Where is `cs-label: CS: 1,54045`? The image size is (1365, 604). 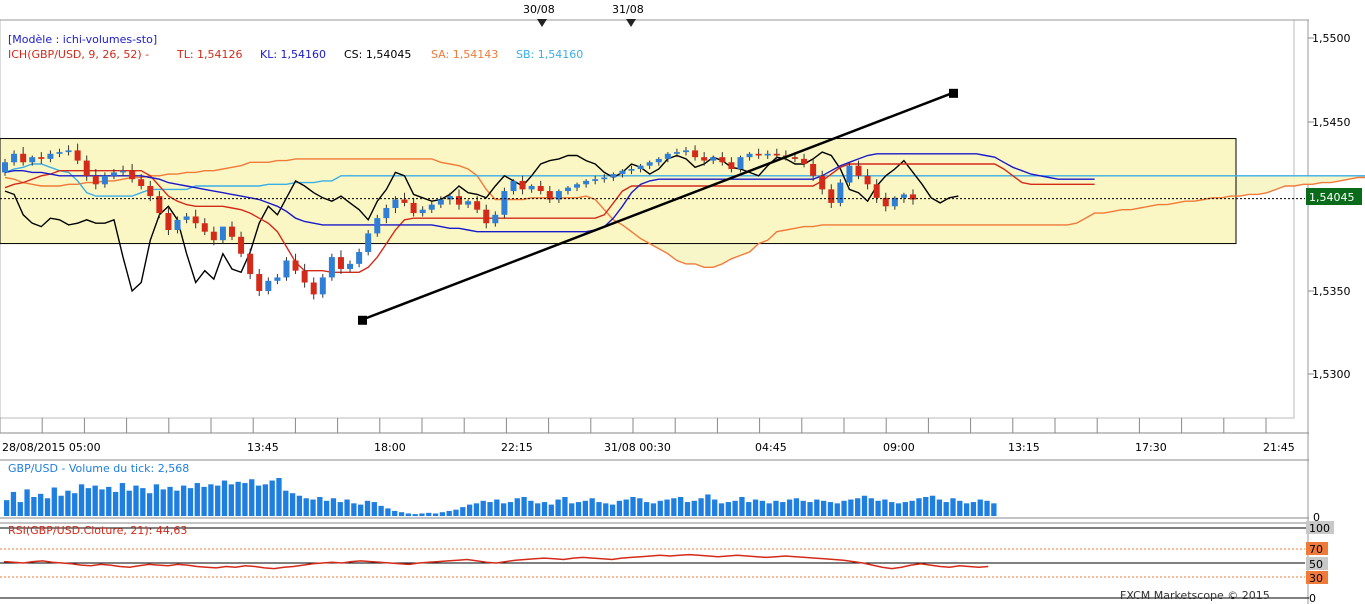 cs-label: CS: 1,54045 is located at coordinates (377, 54).